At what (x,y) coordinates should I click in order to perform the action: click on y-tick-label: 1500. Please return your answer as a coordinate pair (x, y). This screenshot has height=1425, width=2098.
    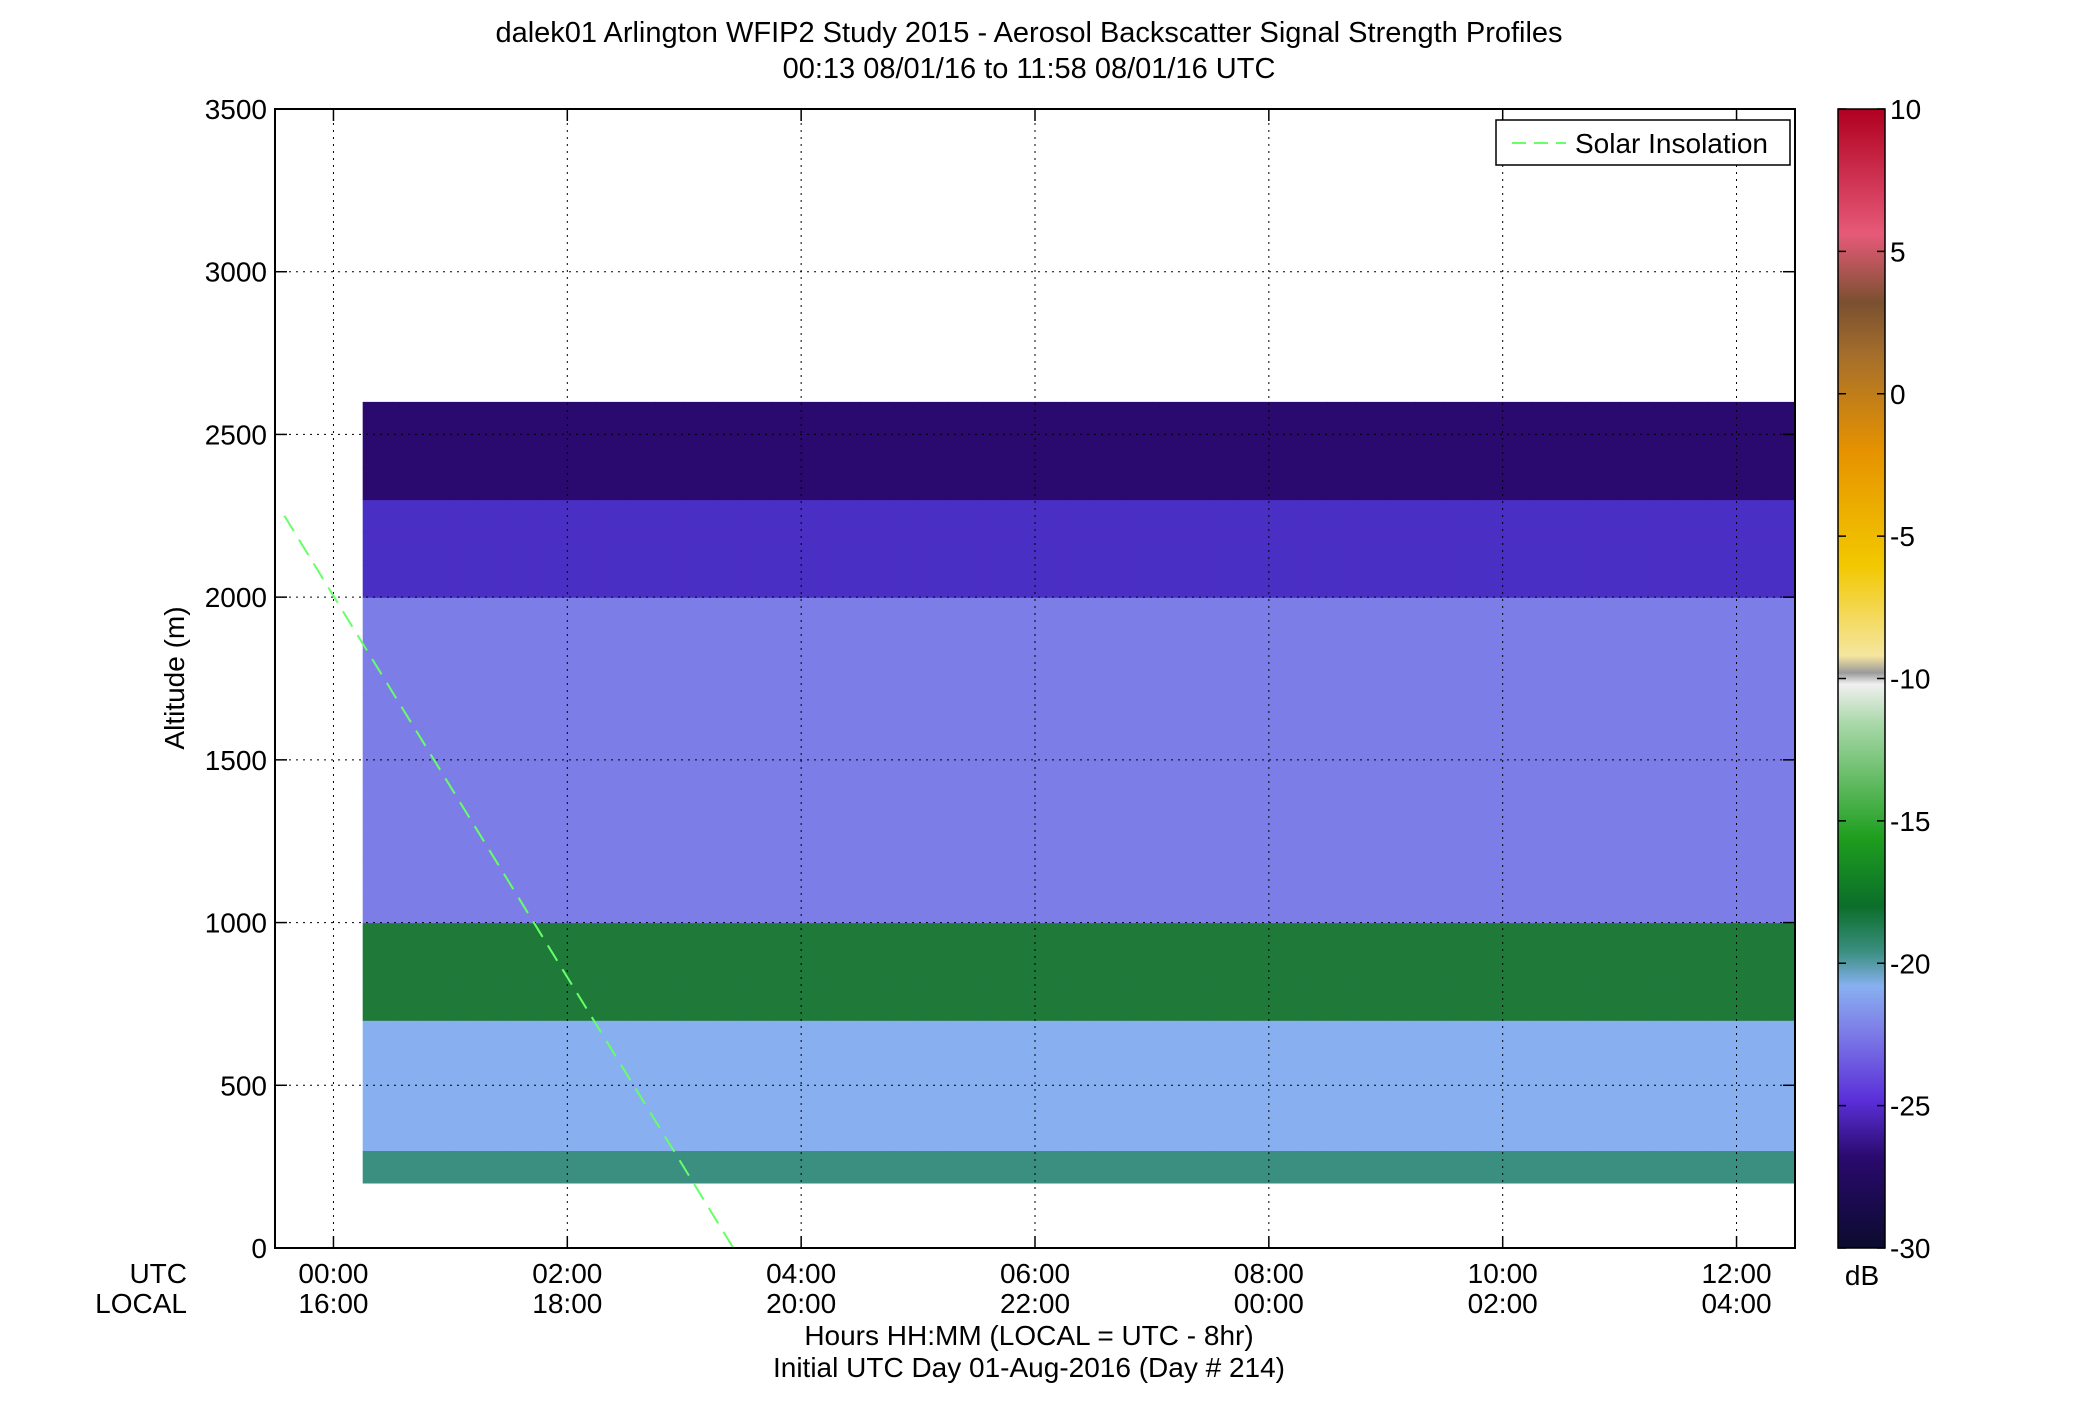
    Looking at the image, I should click on (236, 760).